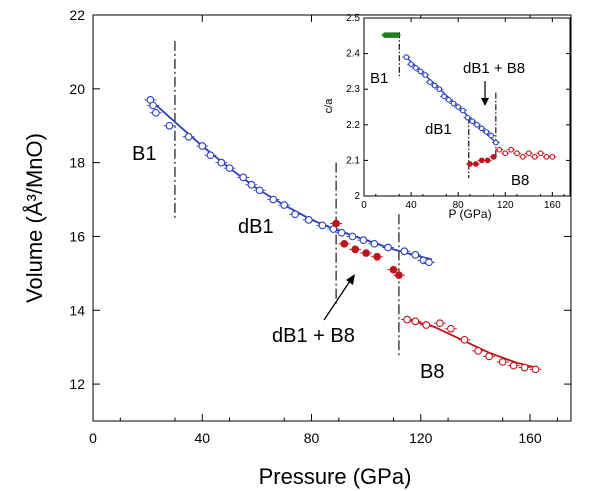 The image size is (589, 491). Describe the element at coordinates (379, 78) in the screenshot. I see `inset-annotation-b1: B1` at that location.